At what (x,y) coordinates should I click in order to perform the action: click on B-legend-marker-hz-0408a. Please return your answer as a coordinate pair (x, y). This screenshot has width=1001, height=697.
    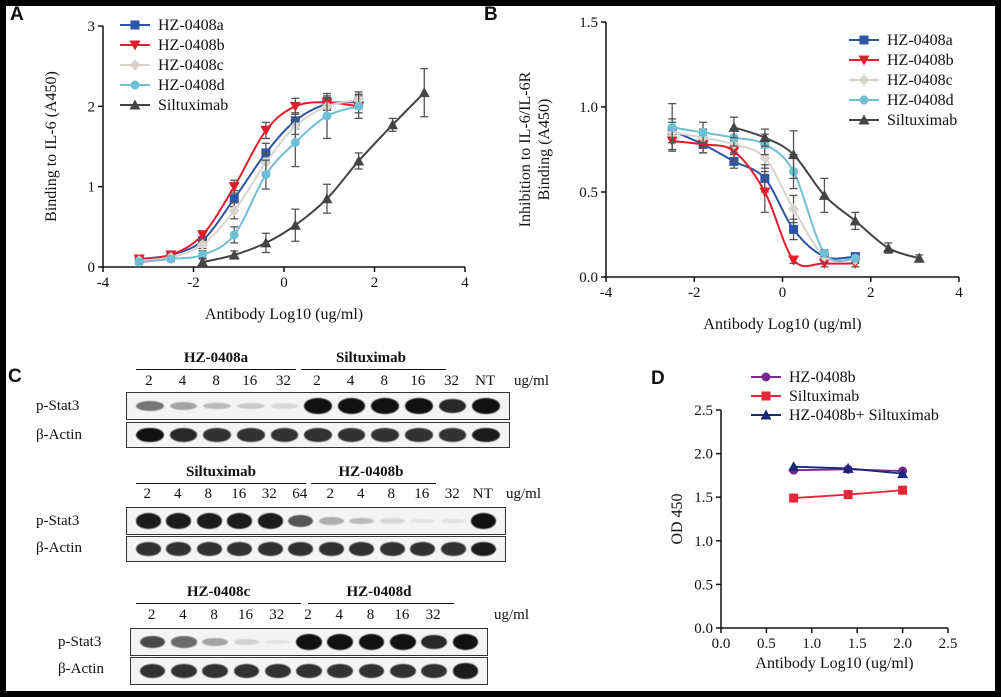
    Looking at the image, I should click on (864, 40).